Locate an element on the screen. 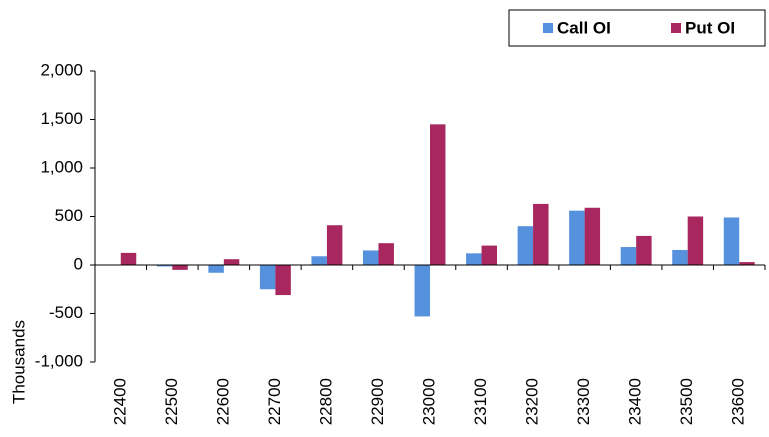  y-axis-label: Thousands is located at coordinates (18, 362).